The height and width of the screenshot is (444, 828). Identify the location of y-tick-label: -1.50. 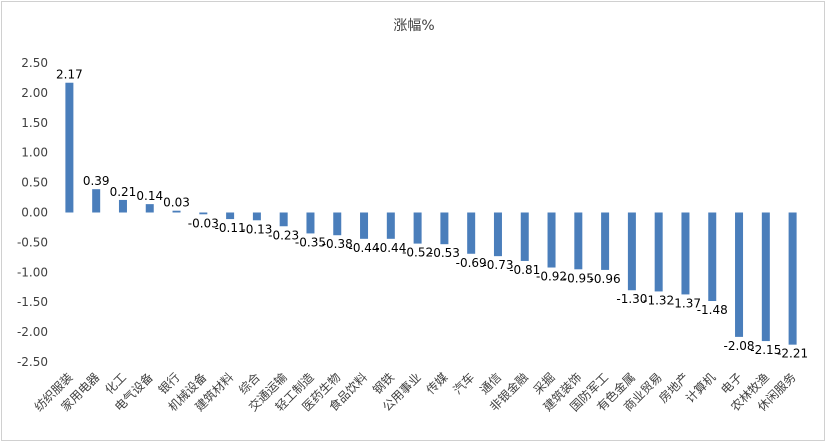
(32, 302).